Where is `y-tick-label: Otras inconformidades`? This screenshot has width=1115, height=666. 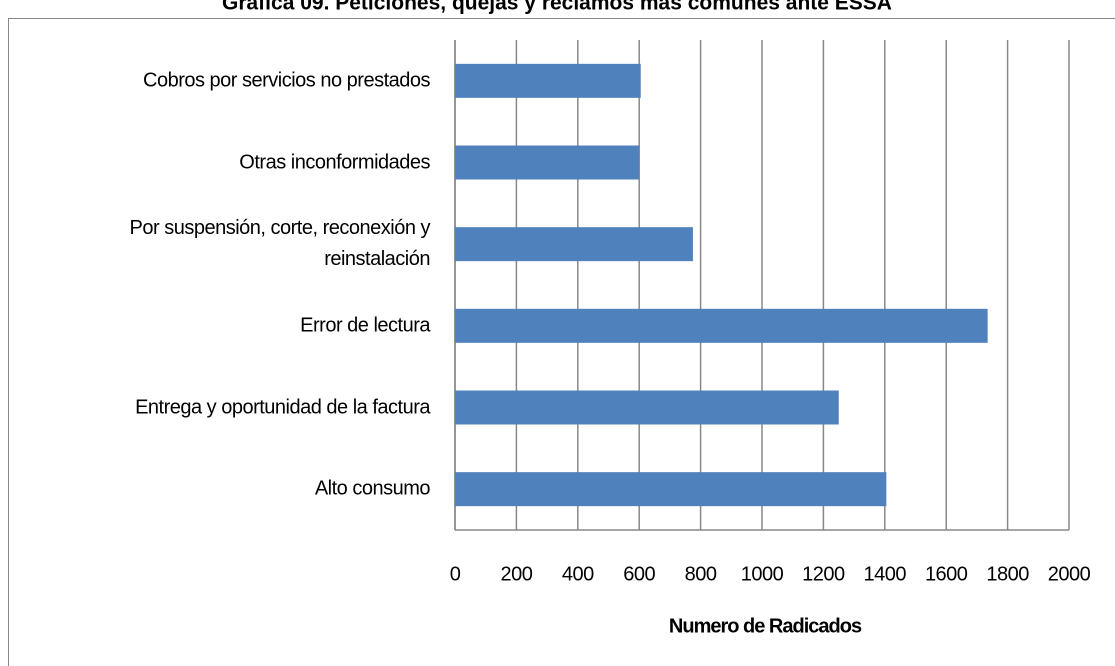
y-tick-label: Otras inconformidades is located at coordinates (334, 162).